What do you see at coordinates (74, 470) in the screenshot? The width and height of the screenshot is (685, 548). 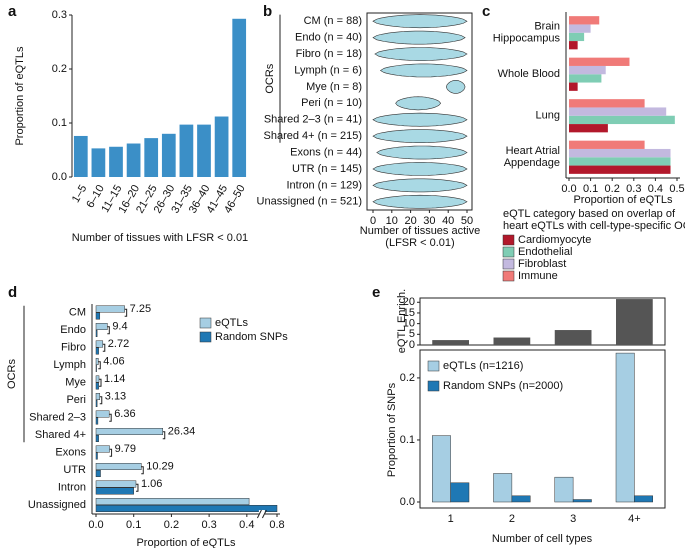 I see `category-label: UTR` at bounding box center [74, 470].